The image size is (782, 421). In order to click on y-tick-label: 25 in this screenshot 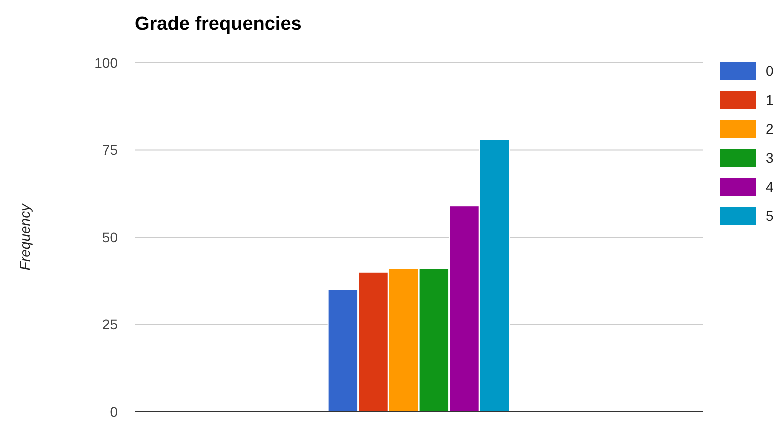, I will do `click(110, 324)`.